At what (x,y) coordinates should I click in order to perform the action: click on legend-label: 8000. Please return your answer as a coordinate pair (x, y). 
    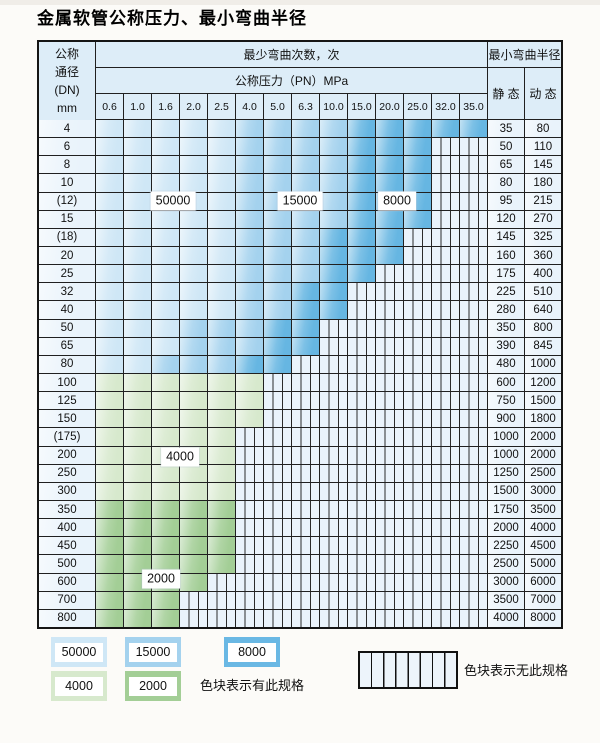
    Looking at the image, I should click on (252, 652).